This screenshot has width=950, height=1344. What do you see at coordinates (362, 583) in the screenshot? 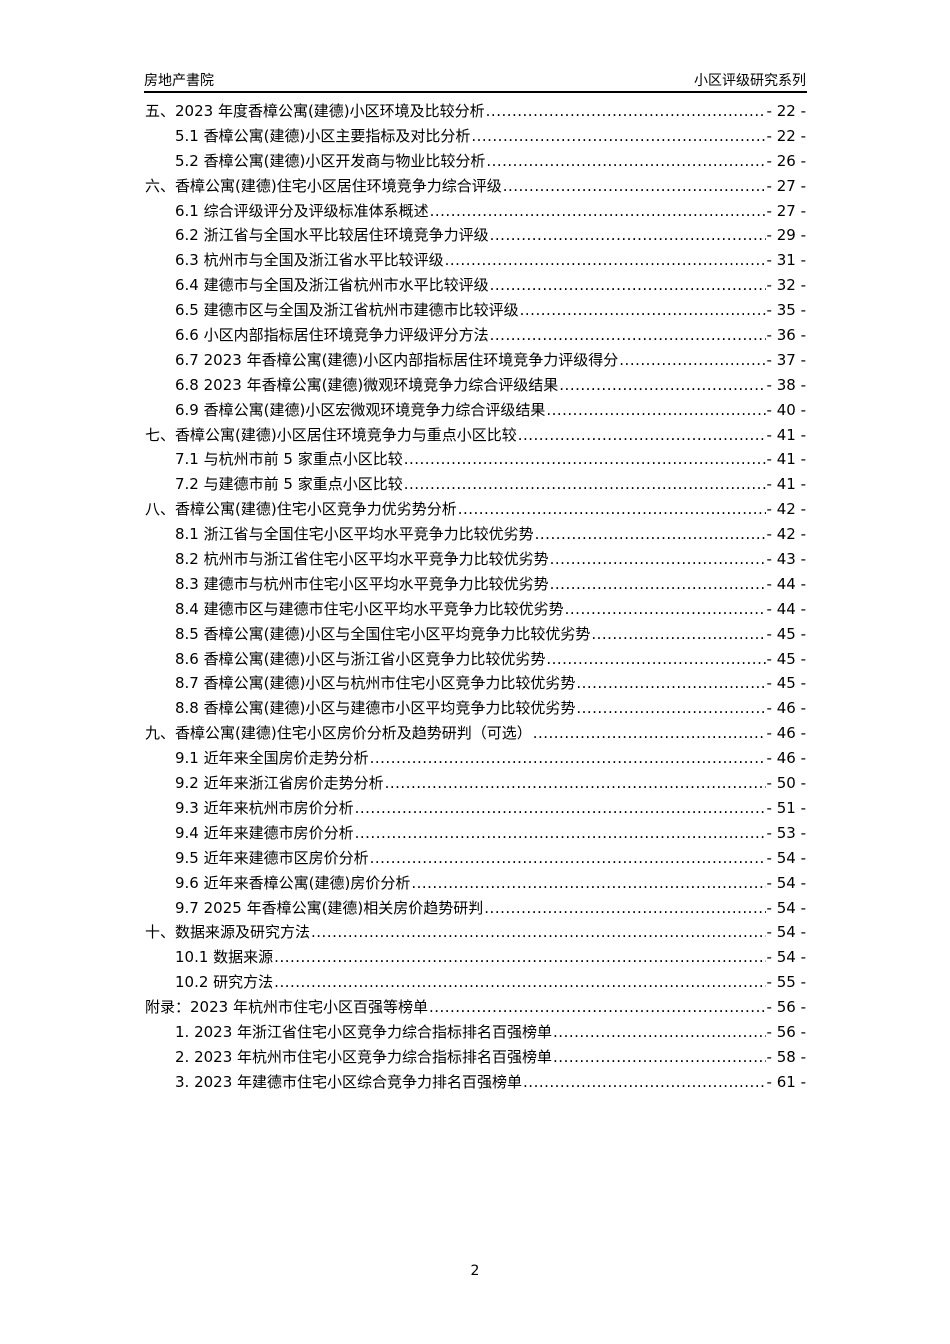
I see `toc-entry-label: 8.3 建德市与杭州市住宅小区平均水平竞争力比较优劣势` at bounding box center [362, 583].